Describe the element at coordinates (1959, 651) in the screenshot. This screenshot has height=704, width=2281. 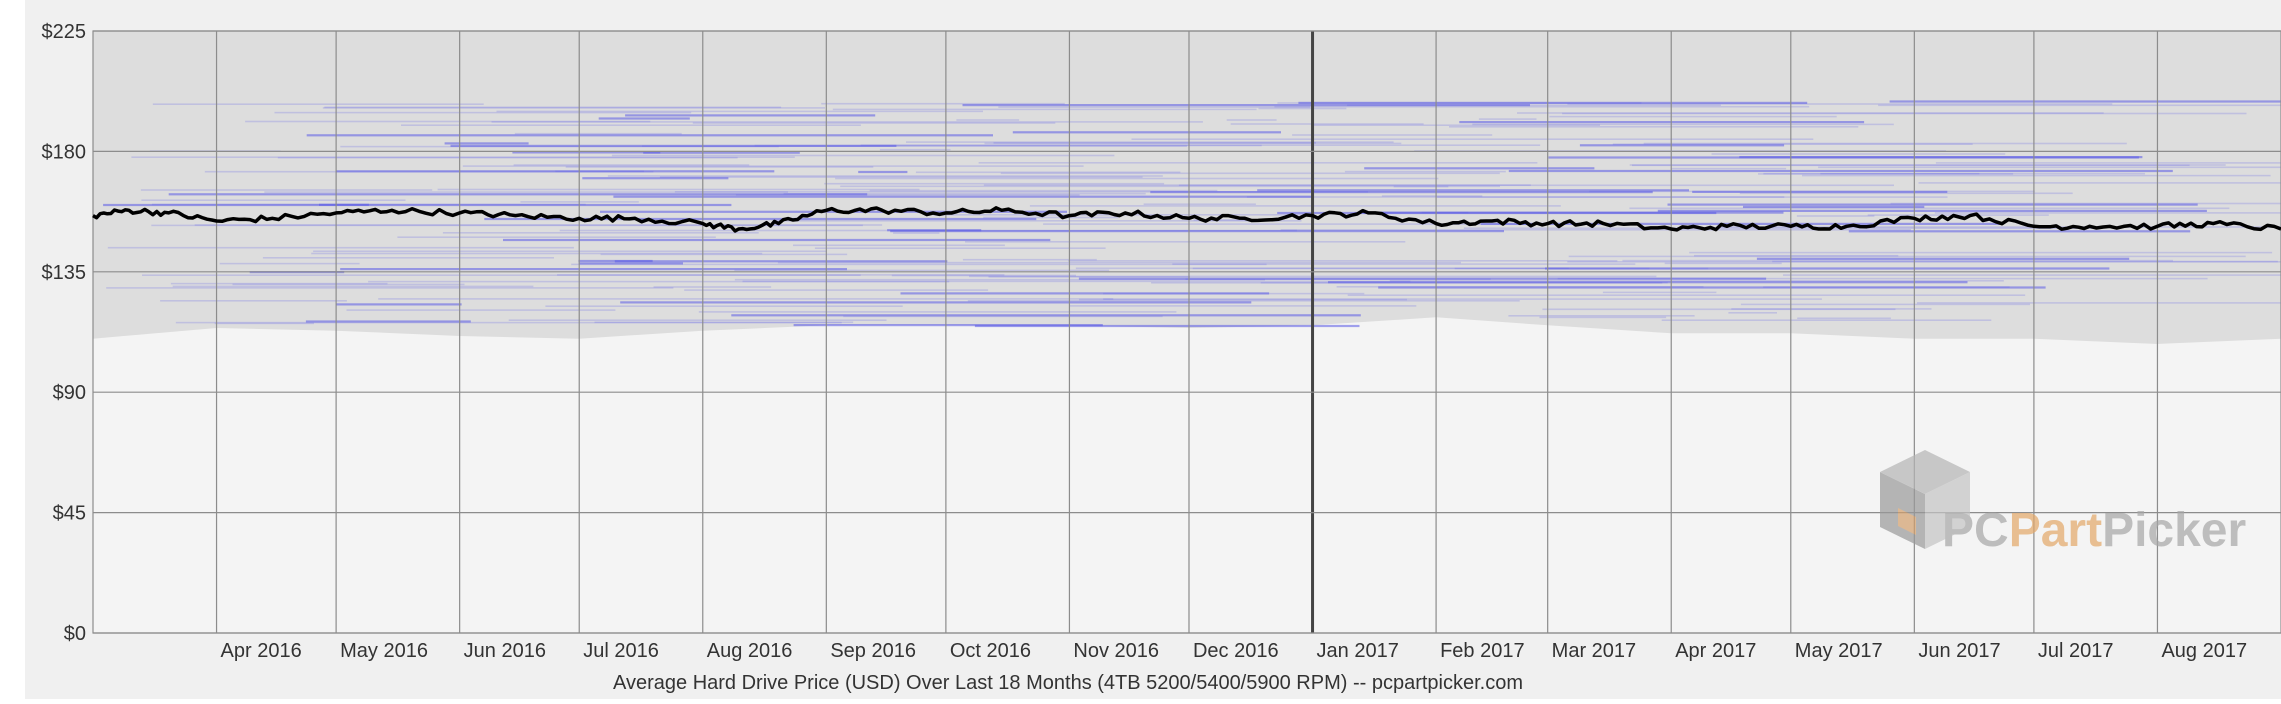
I see `x-tick-label: Jun 2017` at that location.